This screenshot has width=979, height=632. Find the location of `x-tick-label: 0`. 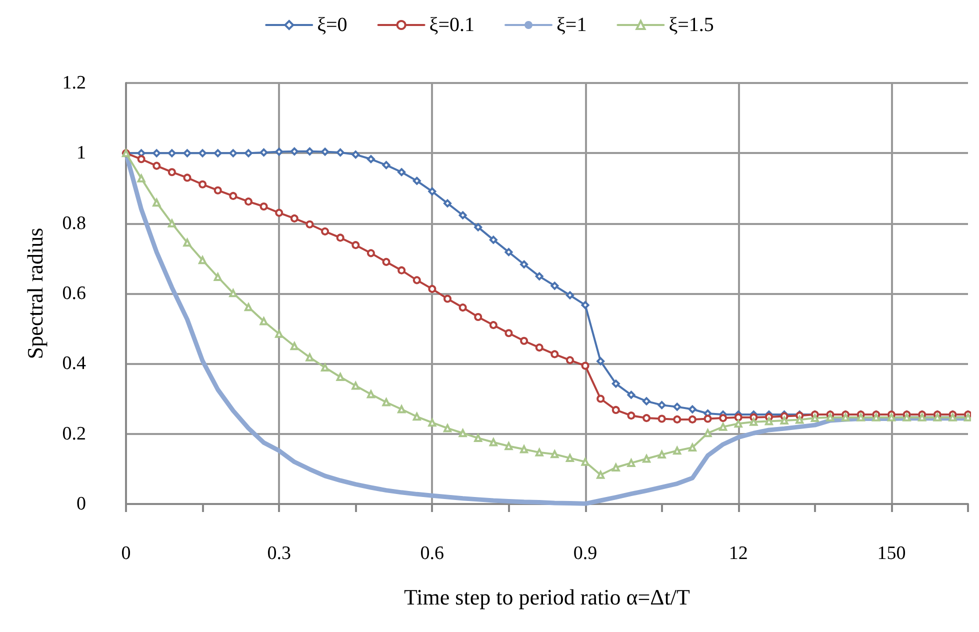

x-tick-label: 0 is located at coordinates (126, 553).